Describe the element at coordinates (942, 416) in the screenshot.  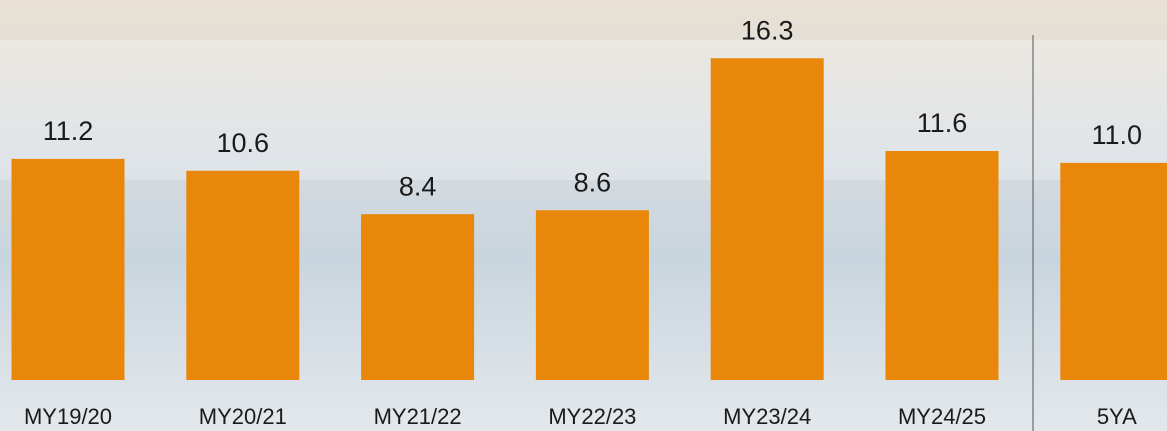
I see `x-tick-label: MY24/25` at that location.